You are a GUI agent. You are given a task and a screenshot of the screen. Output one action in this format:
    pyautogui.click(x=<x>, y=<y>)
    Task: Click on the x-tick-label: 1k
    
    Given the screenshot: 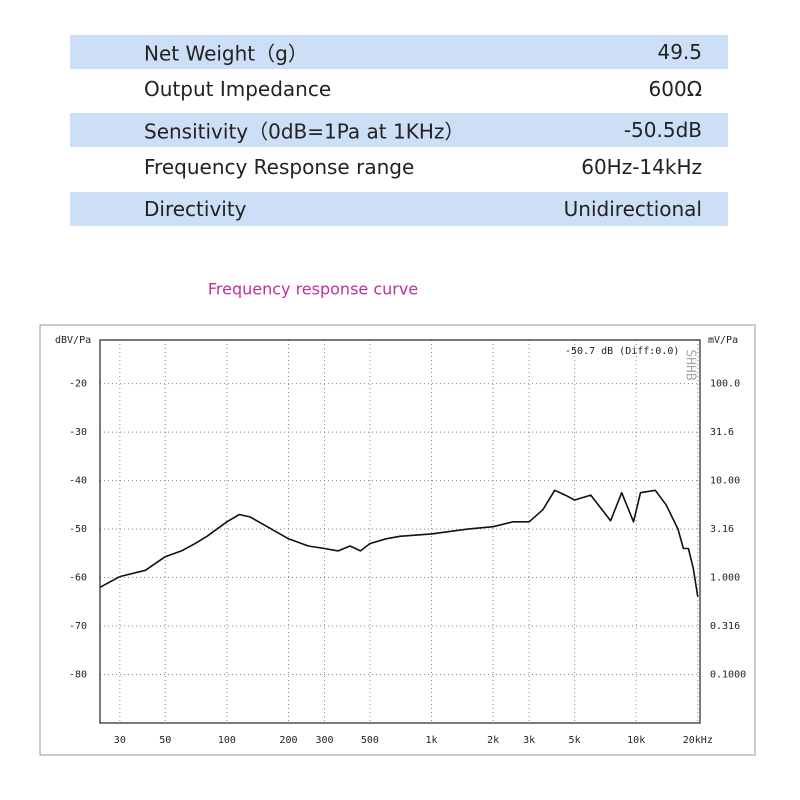 What is the action you would take?
    pyautogui.click(x=431, y=740)
    